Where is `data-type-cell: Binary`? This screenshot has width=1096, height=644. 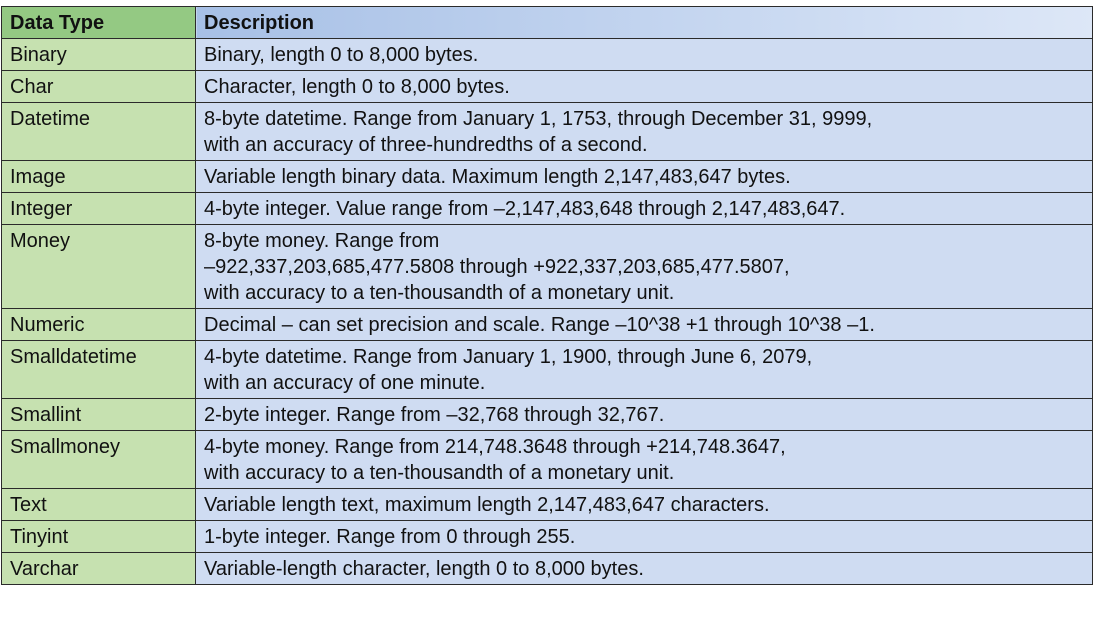 data-type-cell: Binary is located at coordinates (98, 54).